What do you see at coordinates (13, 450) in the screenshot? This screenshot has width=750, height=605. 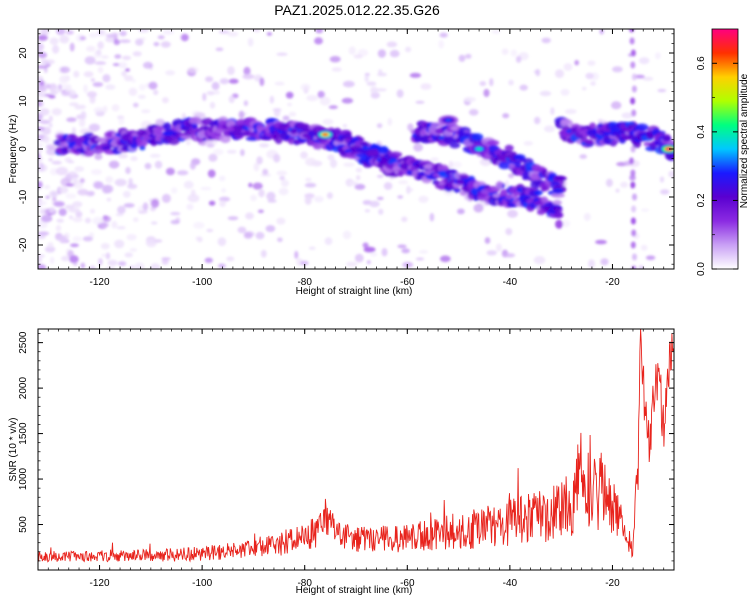 I see `snr-y-axis-label: SNR (10 * v/v)` at bounding box center [13, 450].